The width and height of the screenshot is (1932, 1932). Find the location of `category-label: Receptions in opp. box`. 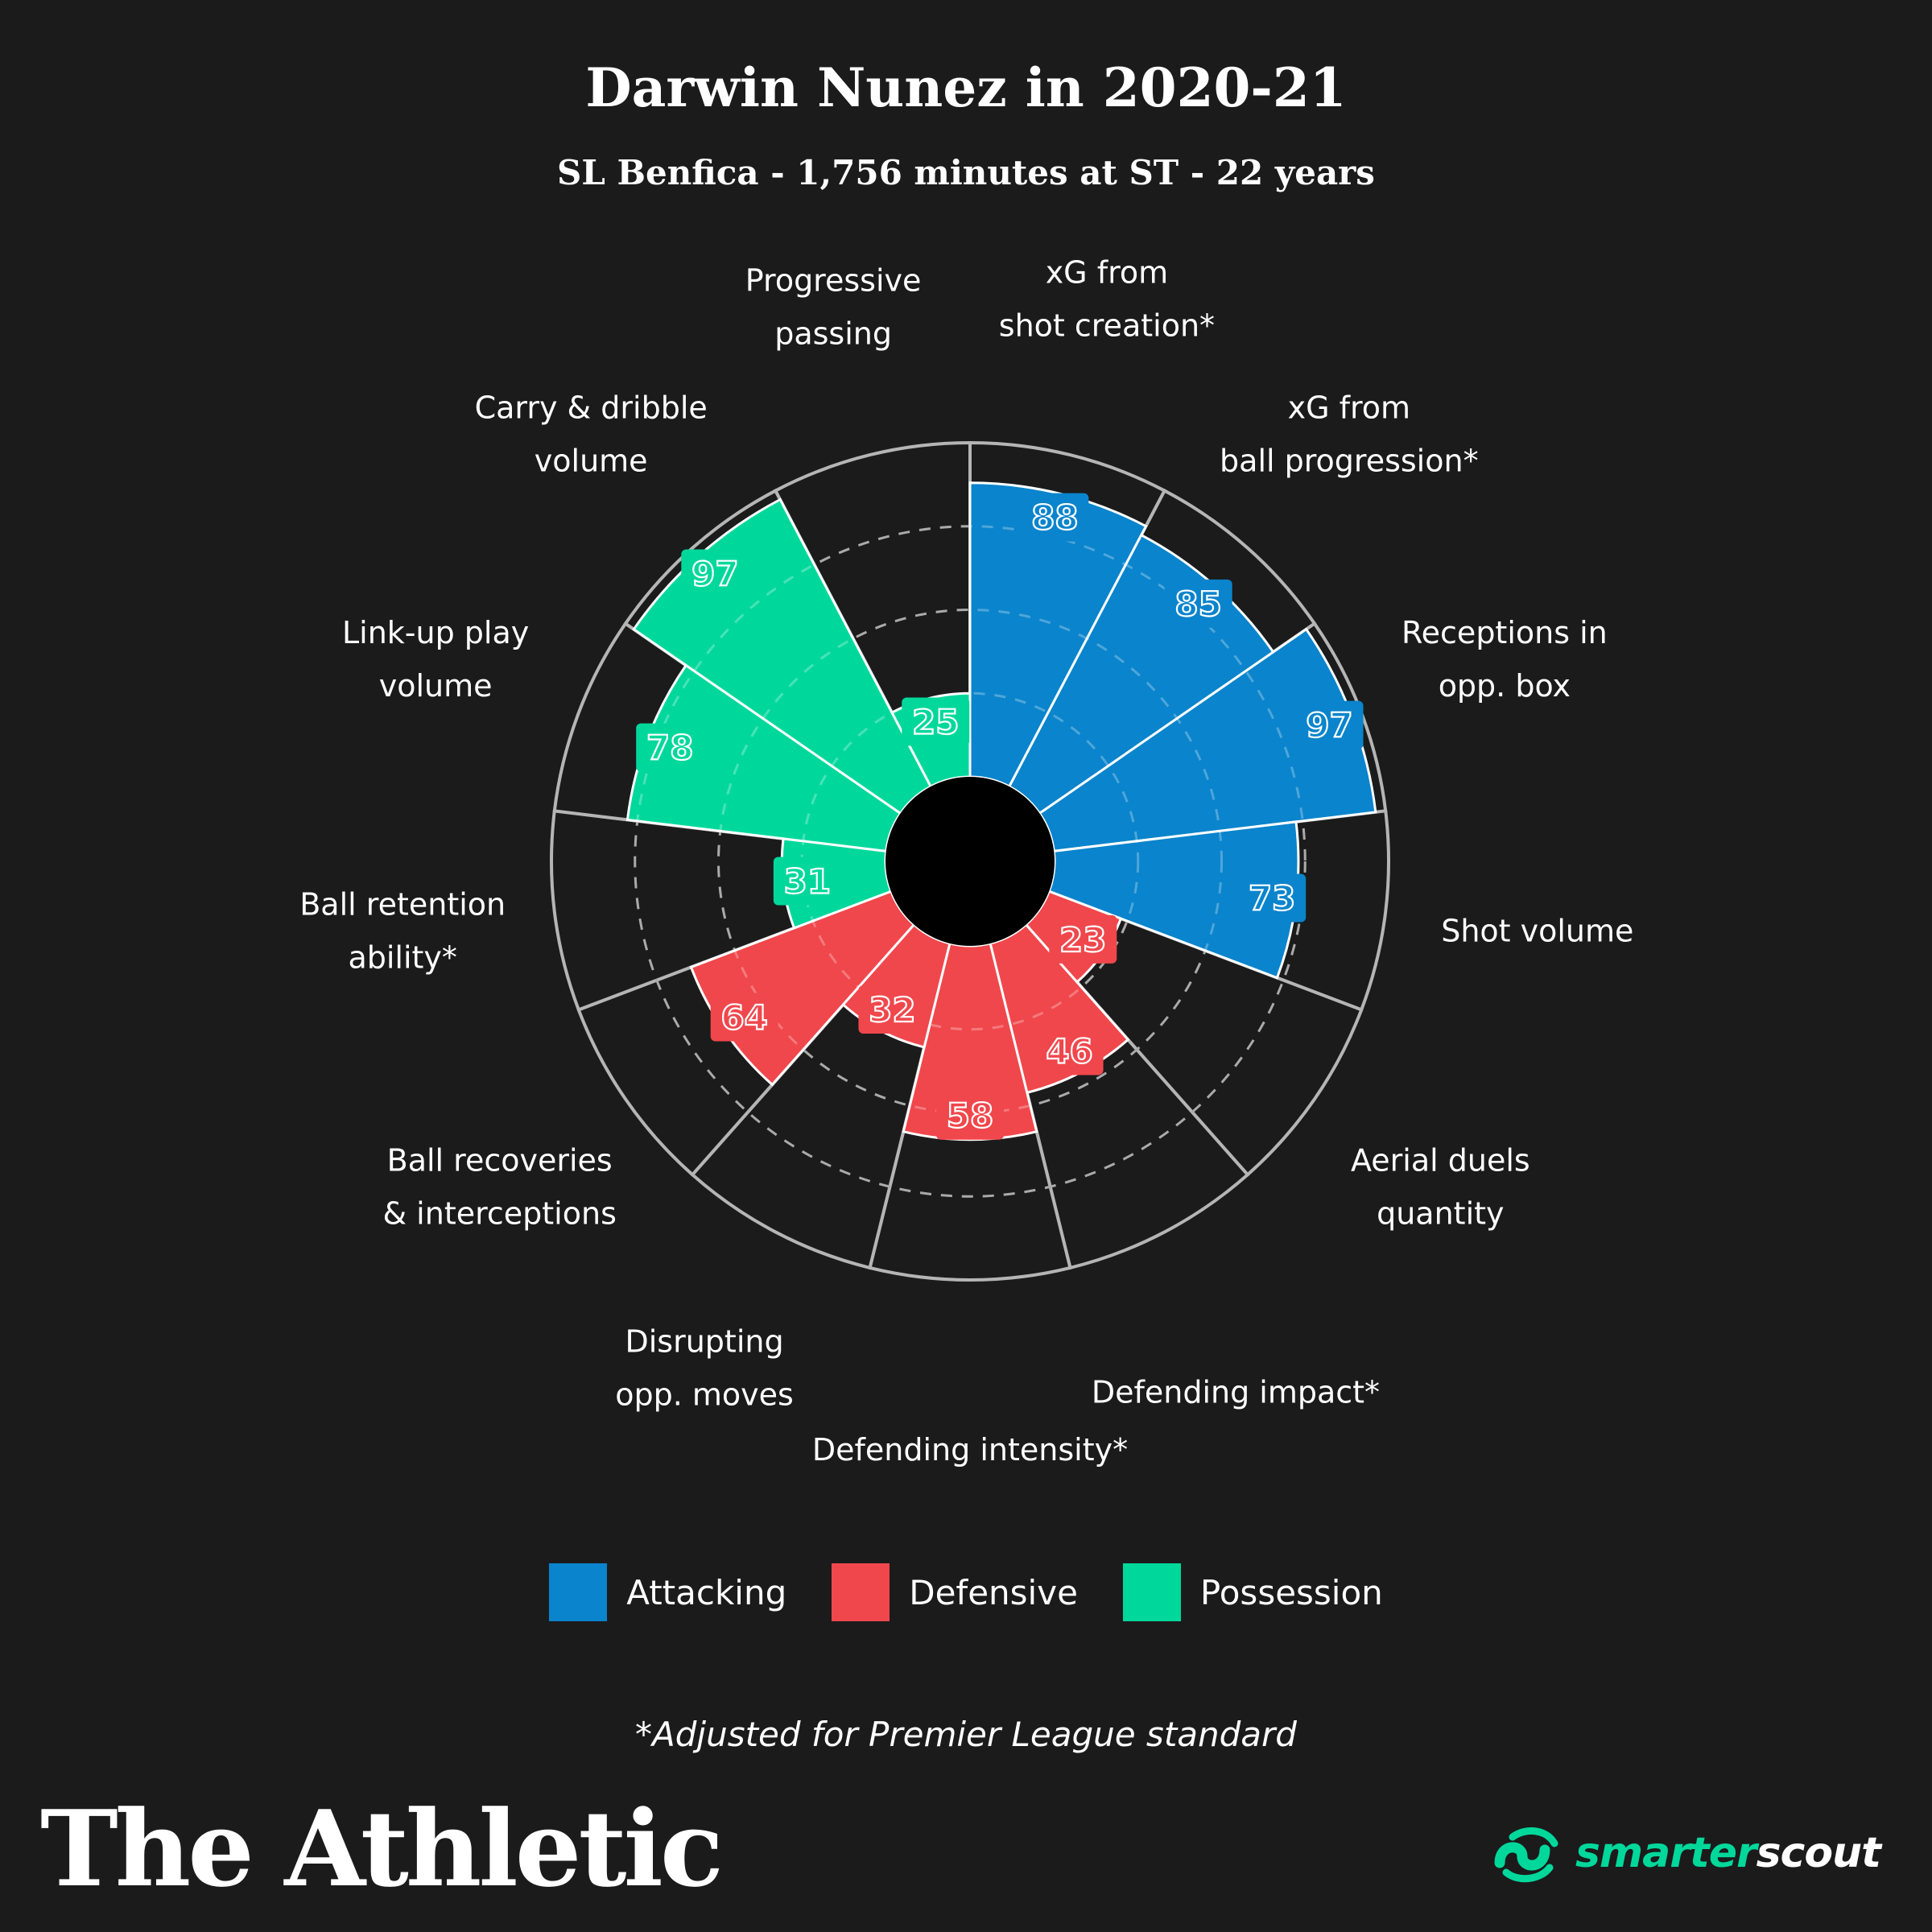

category-label: Receptions in opp. box is located at coordinates (1505, 659).